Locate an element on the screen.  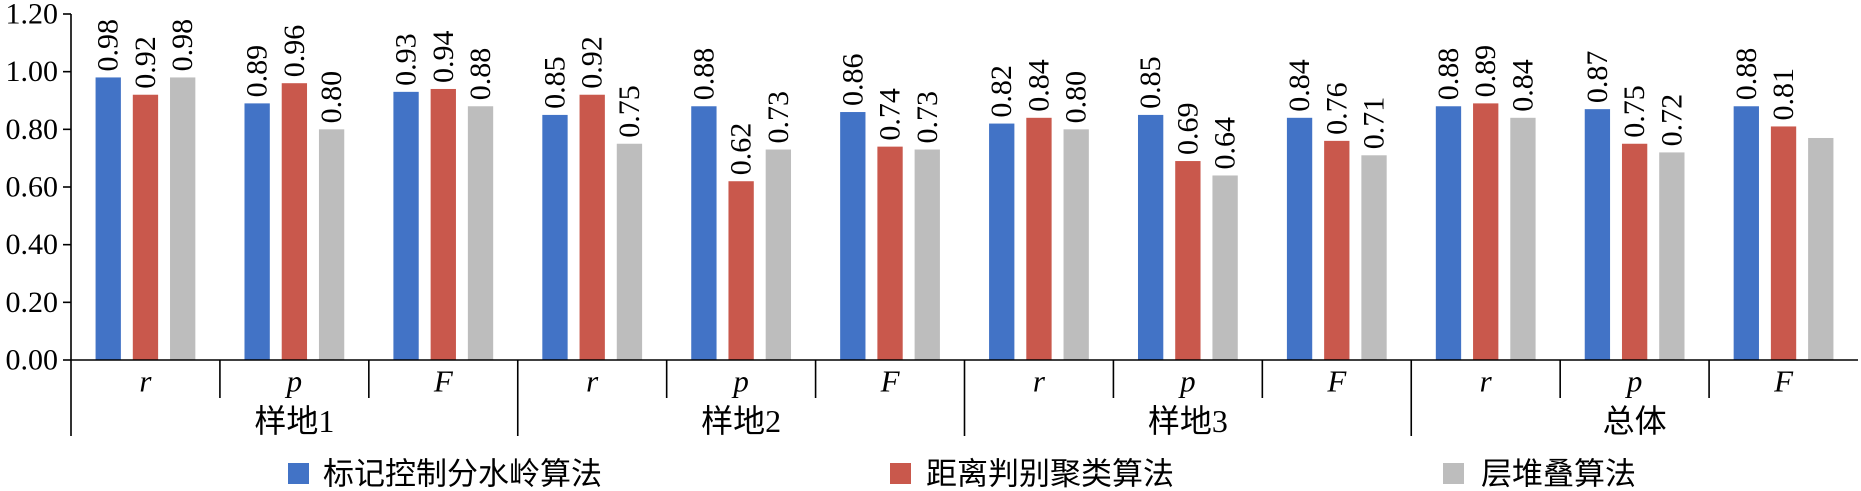
data-label: 0.93 is located at coordinates (406, 59).